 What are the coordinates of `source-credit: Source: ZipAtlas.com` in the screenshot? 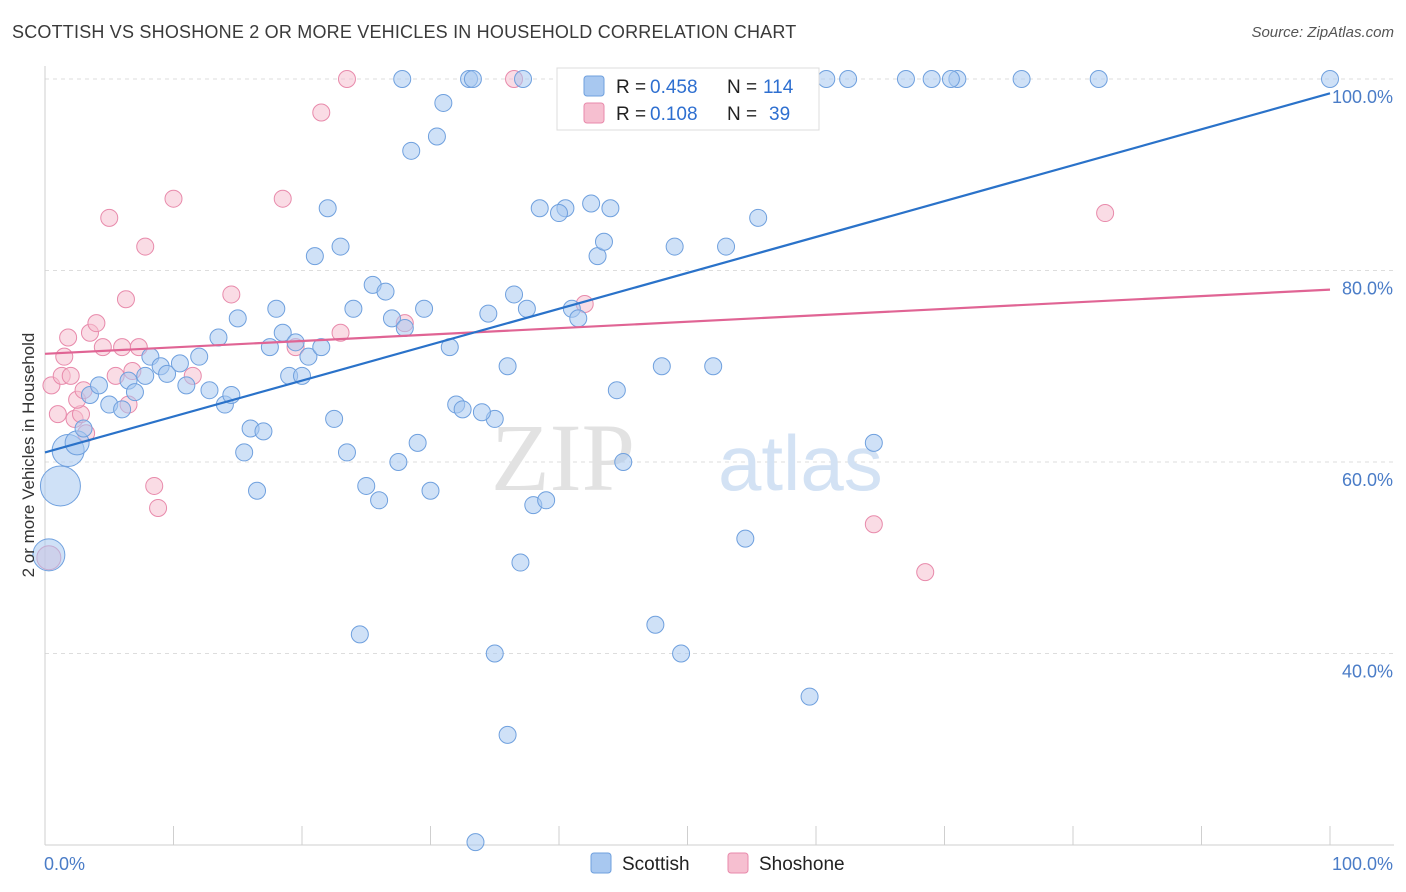 It's located at (1322, 32).